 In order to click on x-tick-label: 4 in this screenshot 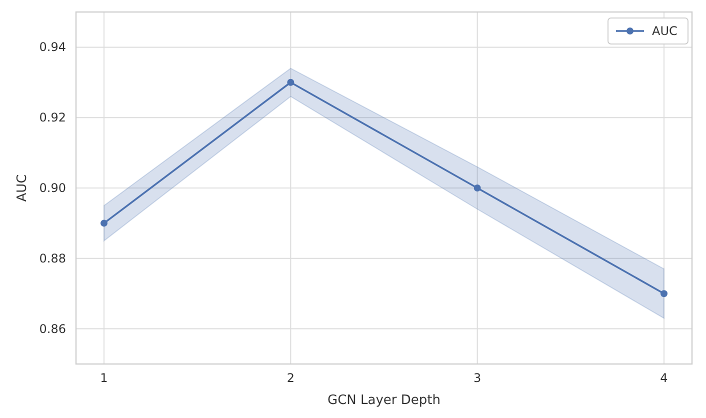, I will do `click(664, 378)`.